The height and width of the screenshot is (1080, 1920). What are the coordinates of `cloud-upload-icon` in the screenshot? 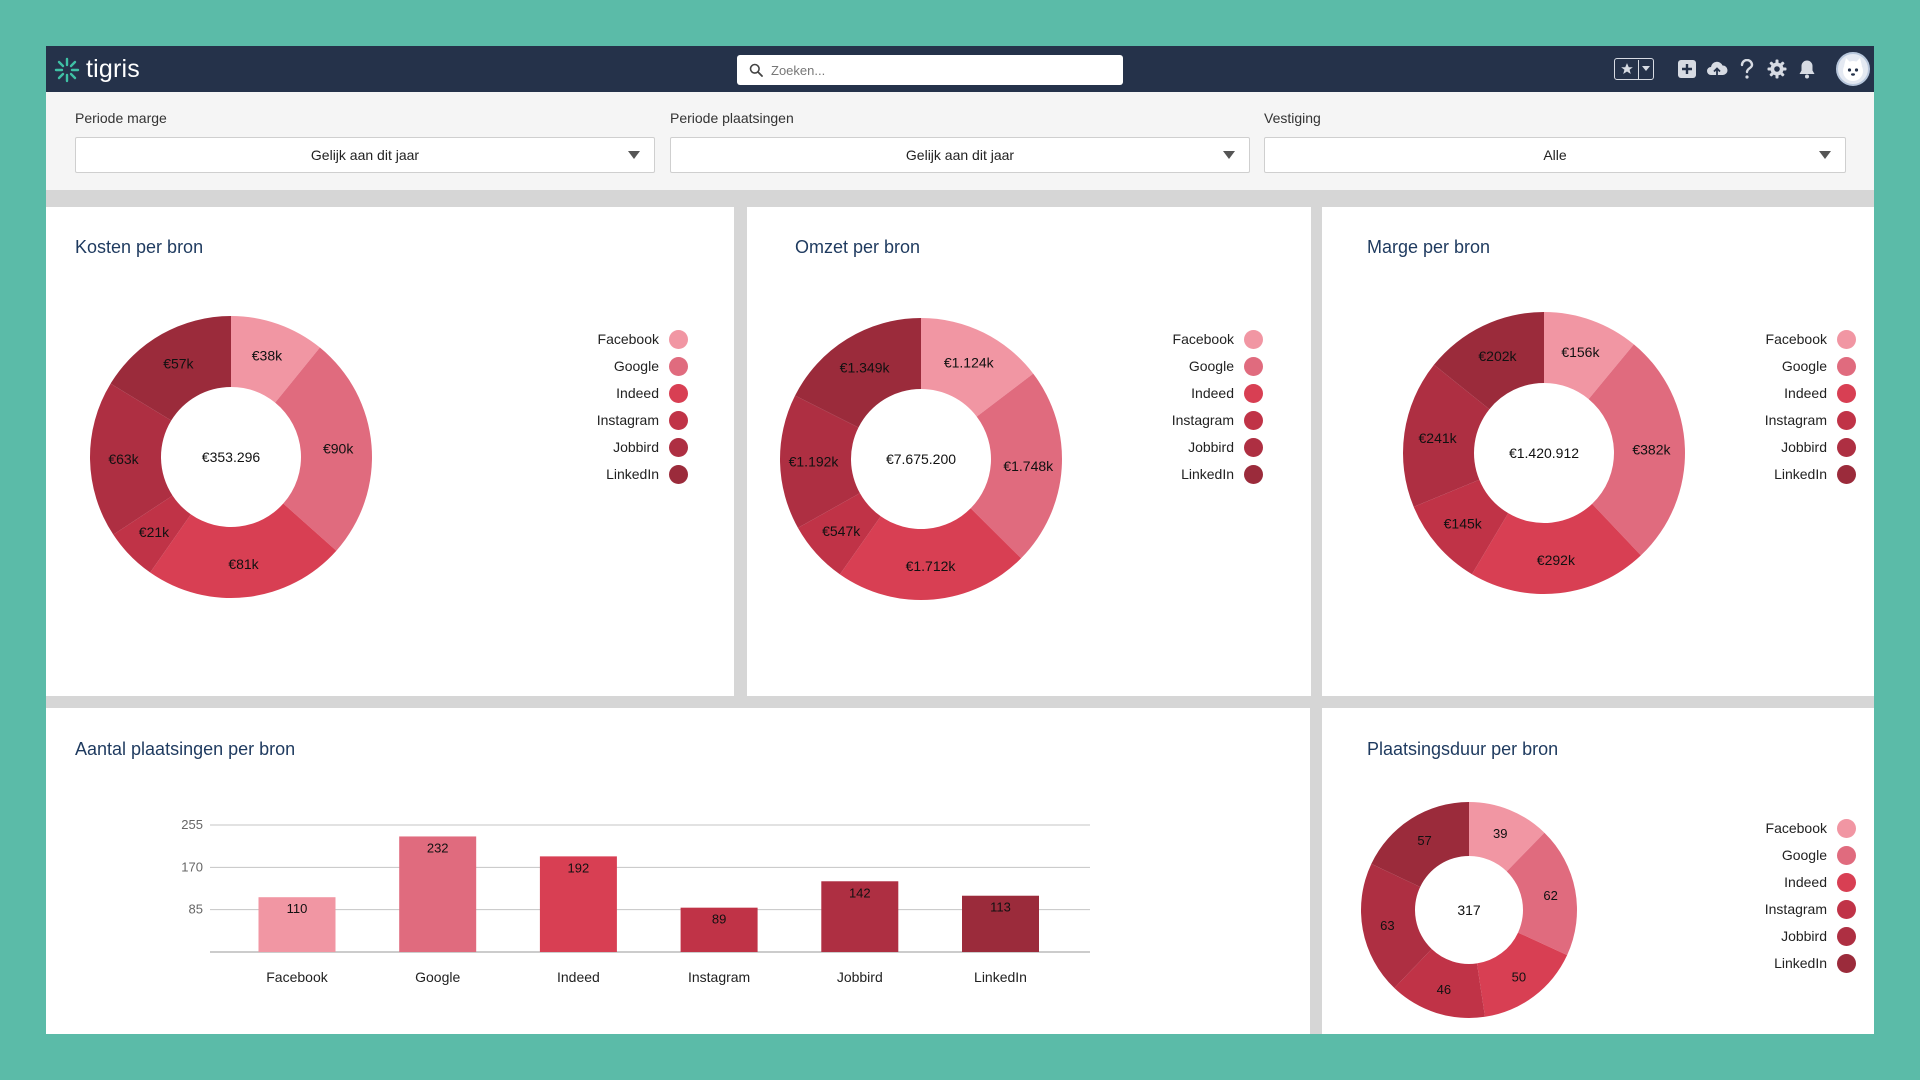 It's located at (1717, 69).